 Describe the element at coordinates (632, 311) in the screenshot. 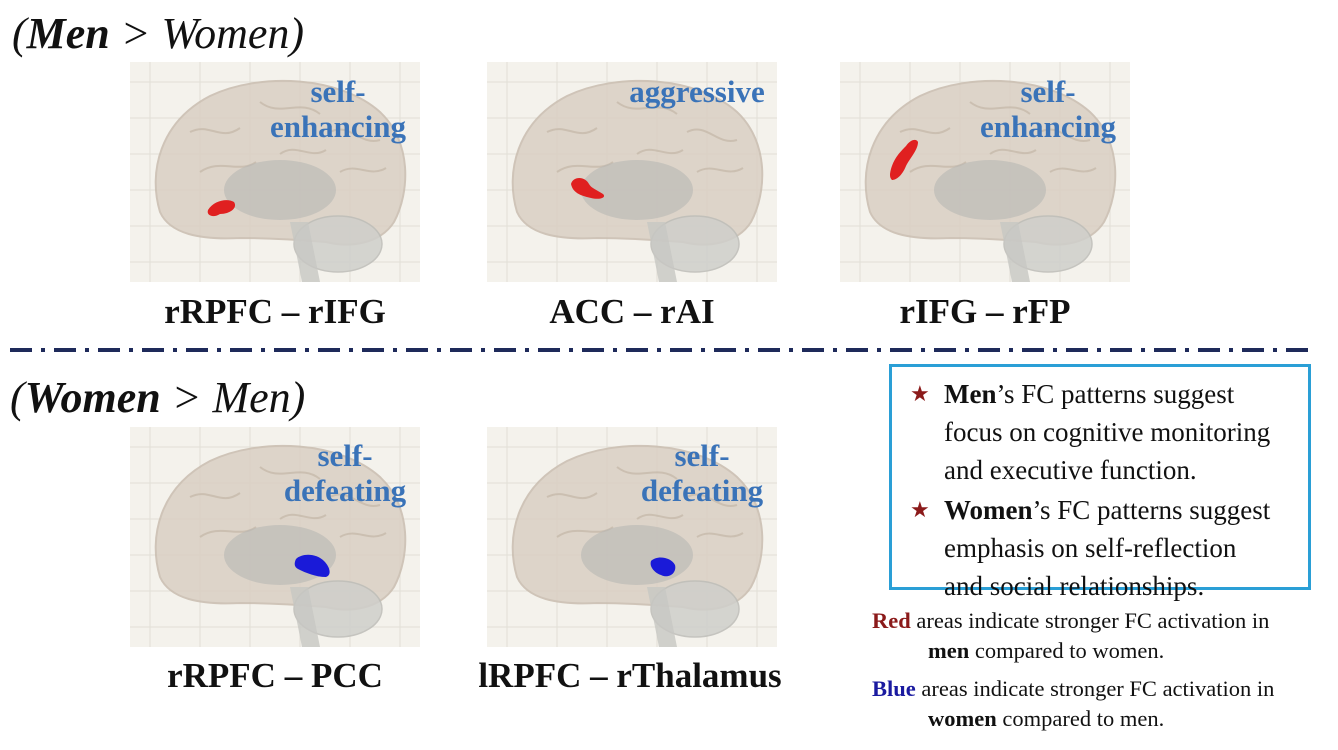

I see `region-label-acc-rai: ACC – rAI` at that location.